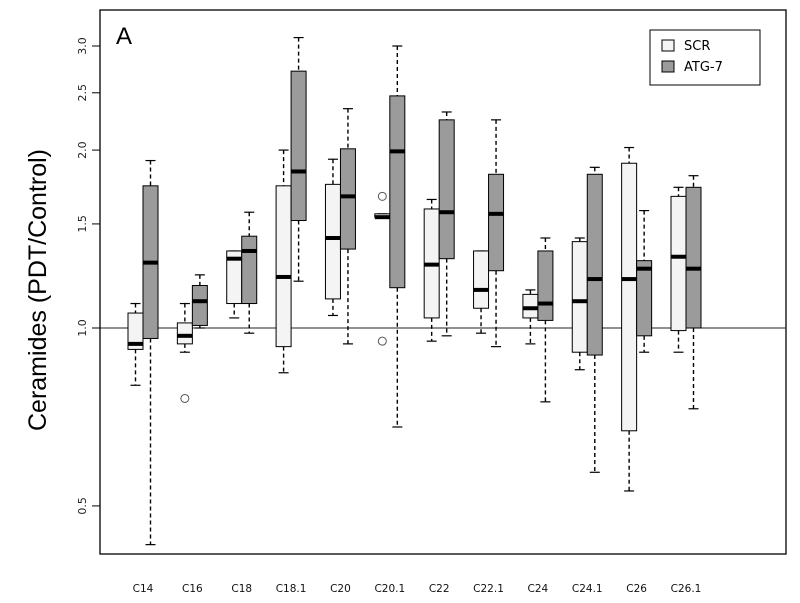 This screenshot has height=603, width=800. What do you see at coordinates (135, 344) in the screenshot?
I see `box-C14-scr` at bounding box center [135, 344].